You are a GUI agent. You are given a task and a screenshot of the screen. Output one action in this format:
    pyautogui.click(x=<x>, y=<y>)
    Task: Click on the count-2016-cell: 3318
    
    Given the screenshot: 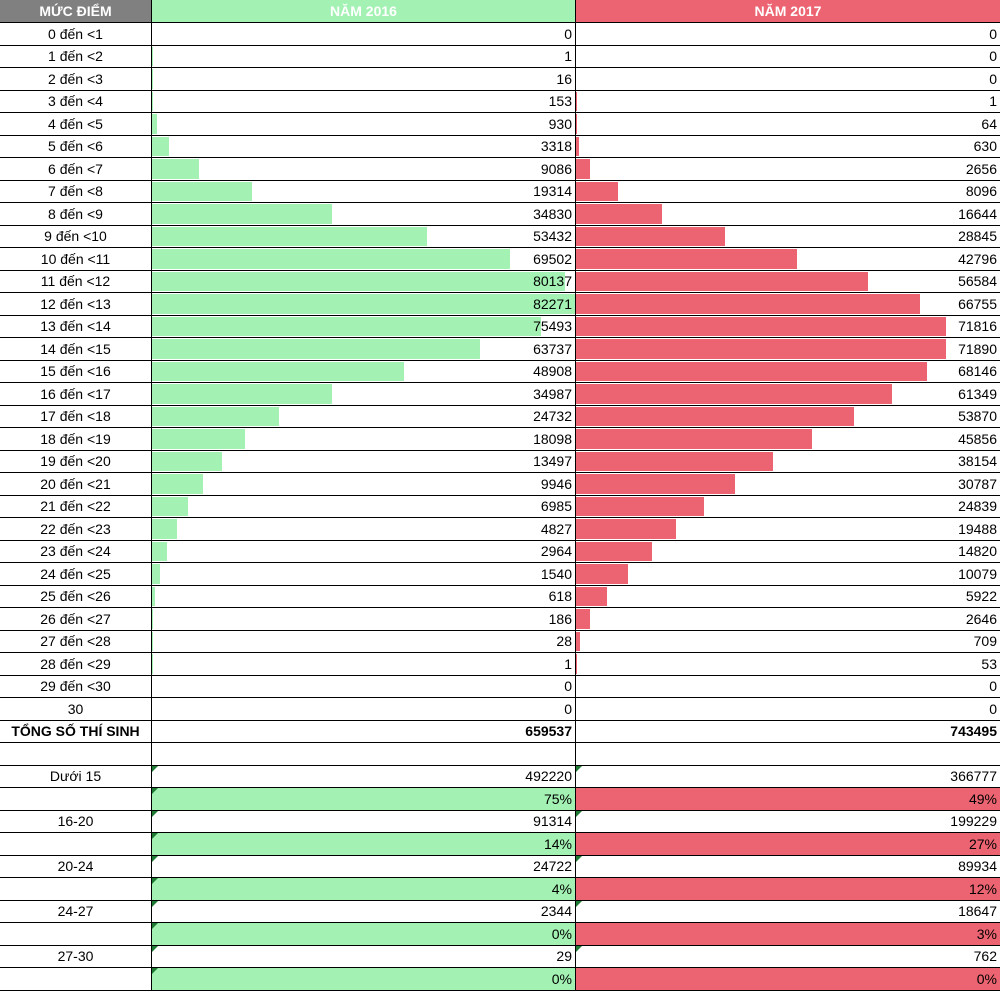 What is the action you would take?
    pyautogui.click(x=364, y=146)
    